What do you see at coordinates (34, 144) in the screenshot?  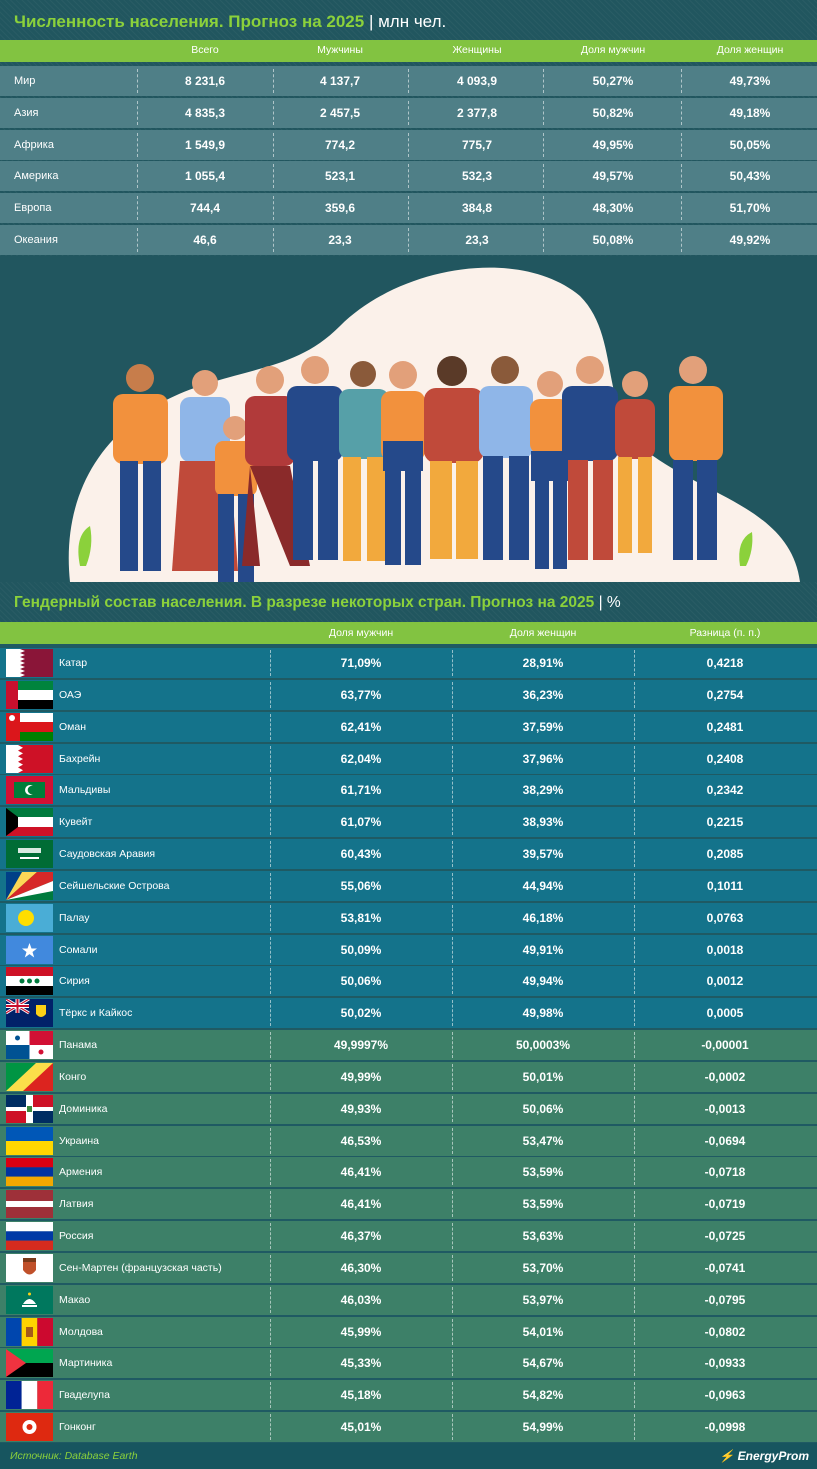 I see `region-name: Африка` at bounding box center [34, 144].